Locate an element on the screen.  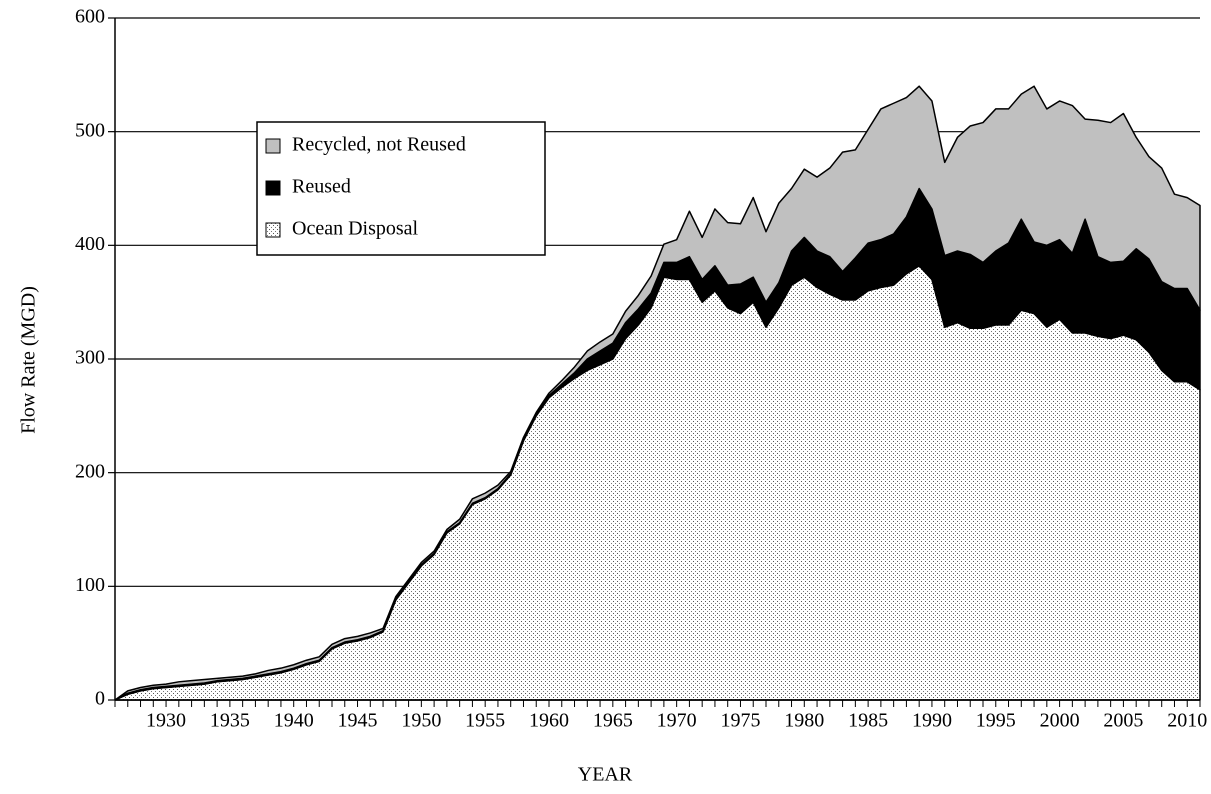
legend-label: Ocean Disposal is located at coordinates (355, 229).